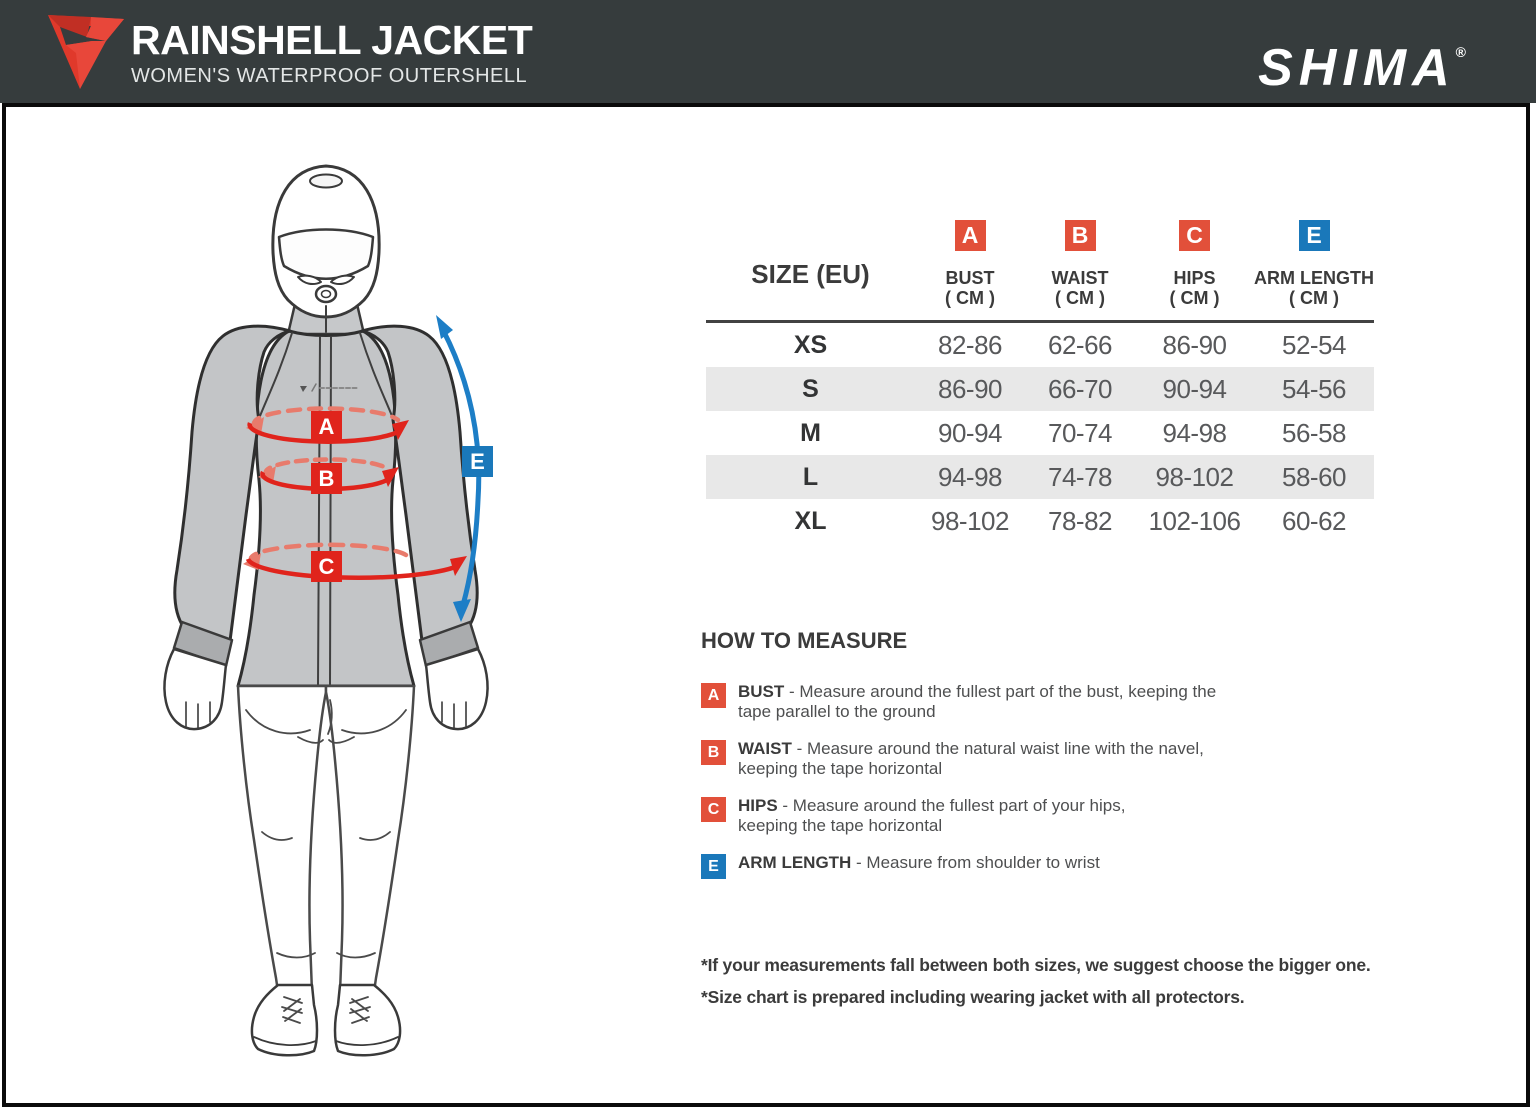 The height and width of the screenshot is (1109, 1536). What do you see at coordinates (761, 691) in the screenshot?
I see `measure-name: BUST` at bounding box center [761, 691].